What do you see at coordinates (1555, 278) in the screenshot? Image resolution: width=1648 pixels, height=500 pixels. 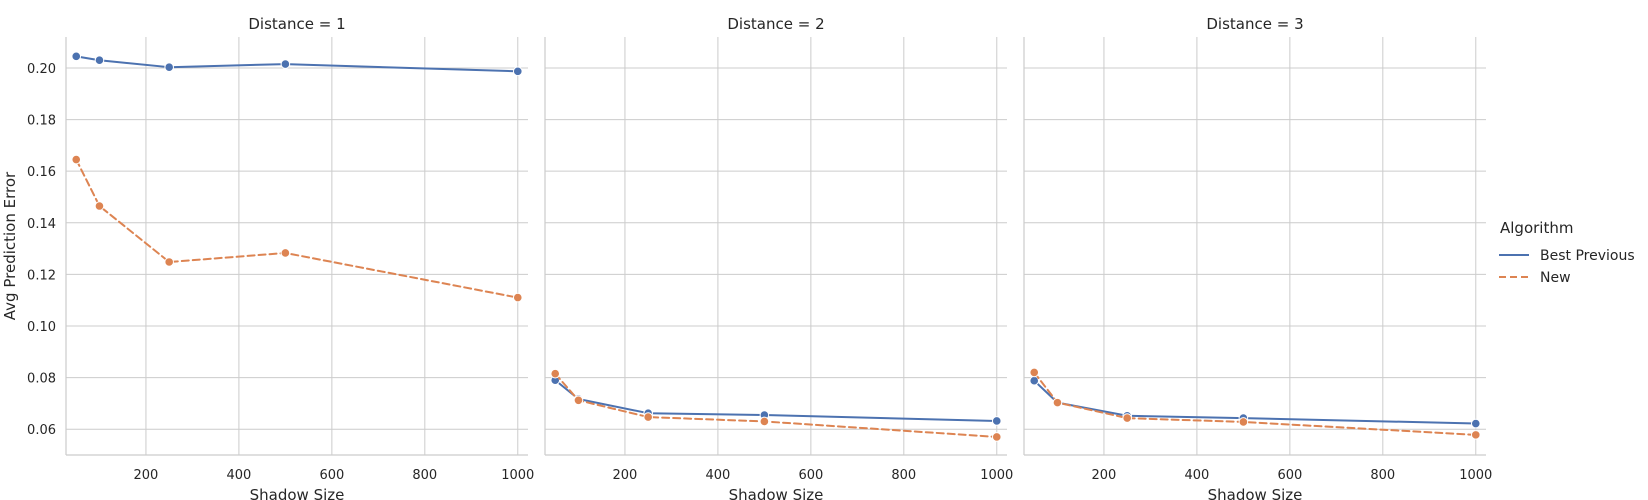 I see `legend-label: New` at bounding box center [1555, 278].